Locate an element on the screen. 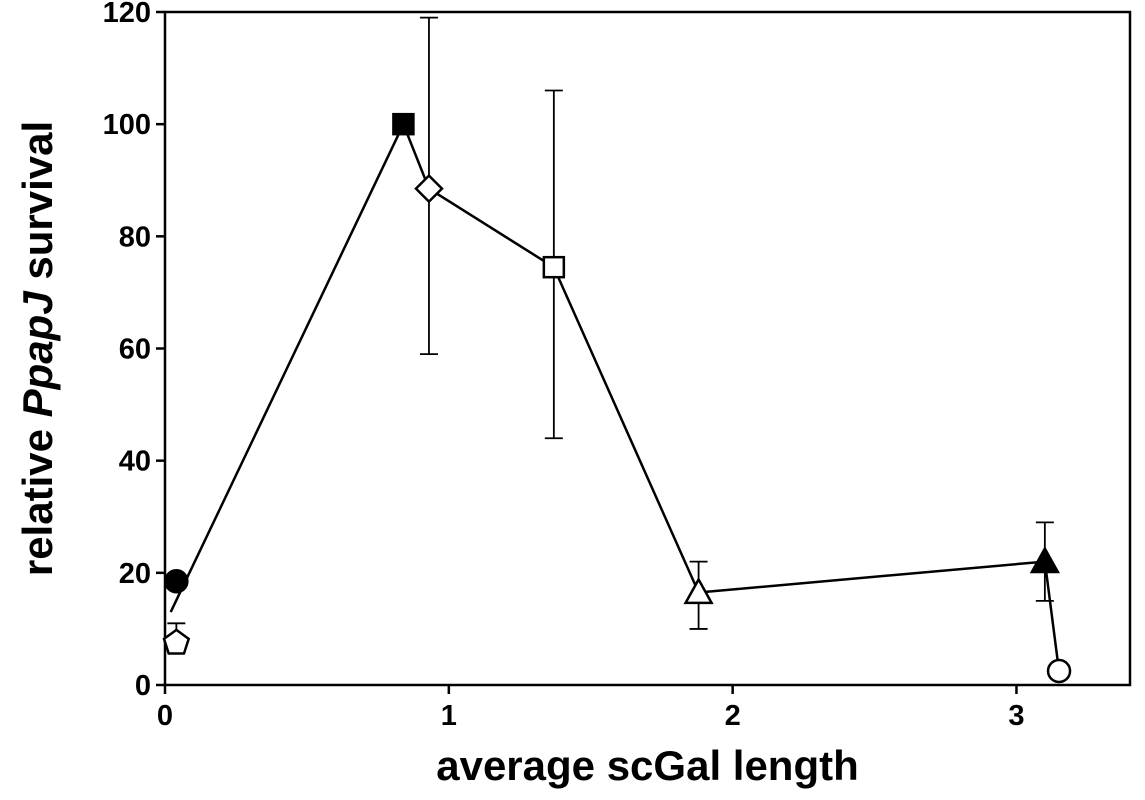  y-tick-label: 100 is located at coordinates (127, 125).